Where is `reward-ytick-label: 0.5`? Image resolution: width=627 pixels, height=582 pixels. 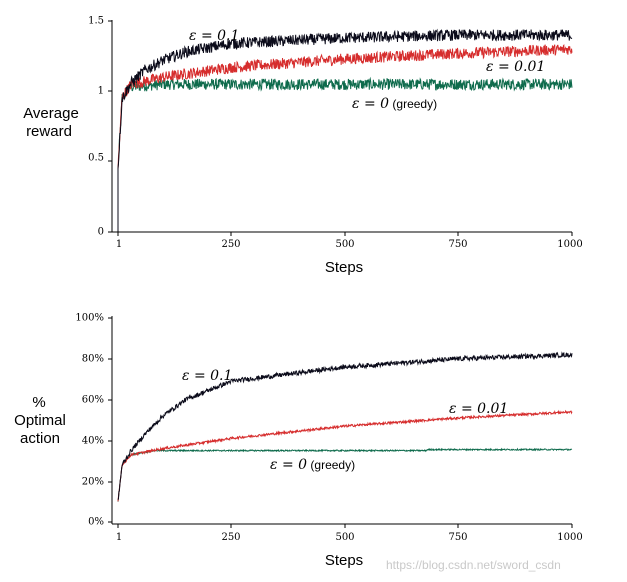 reward-ytick-label: 0.5 is located at coordinates (96, 158).